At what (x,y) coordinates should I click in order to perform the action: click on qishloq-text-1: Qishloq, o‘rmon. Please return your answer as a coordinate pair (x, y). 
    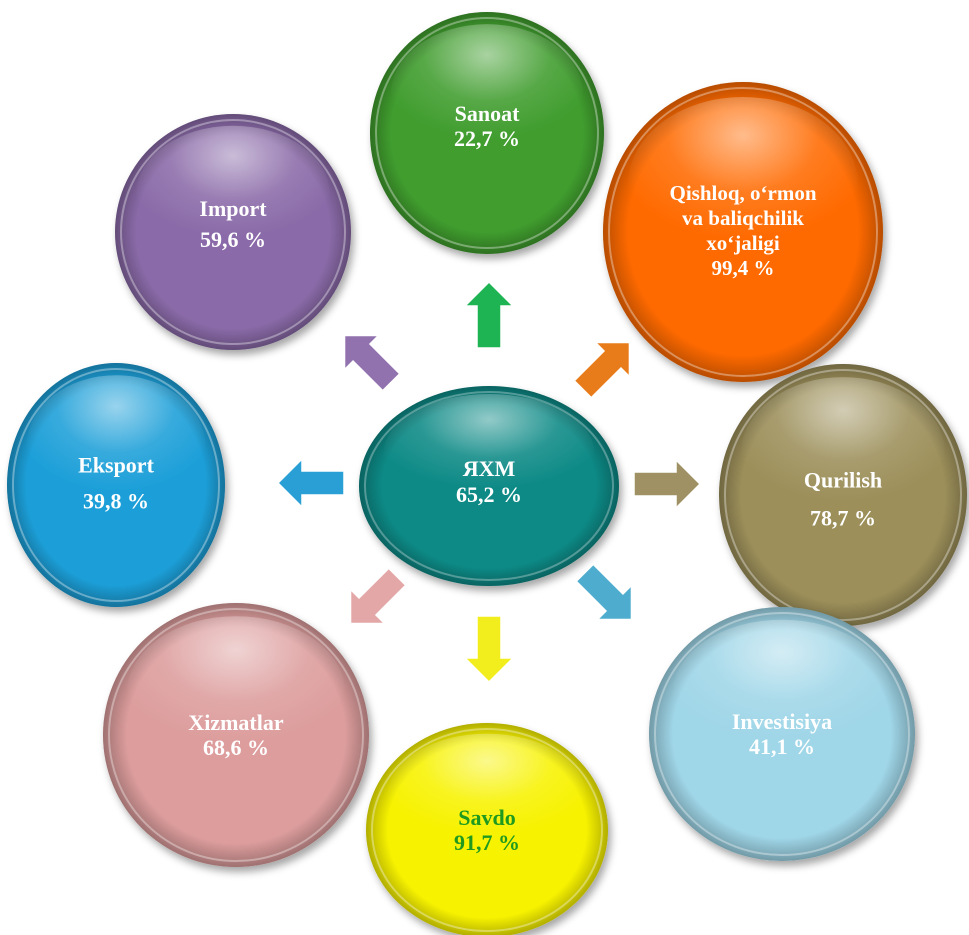
    Looking at the image, I should click on (742, 193).